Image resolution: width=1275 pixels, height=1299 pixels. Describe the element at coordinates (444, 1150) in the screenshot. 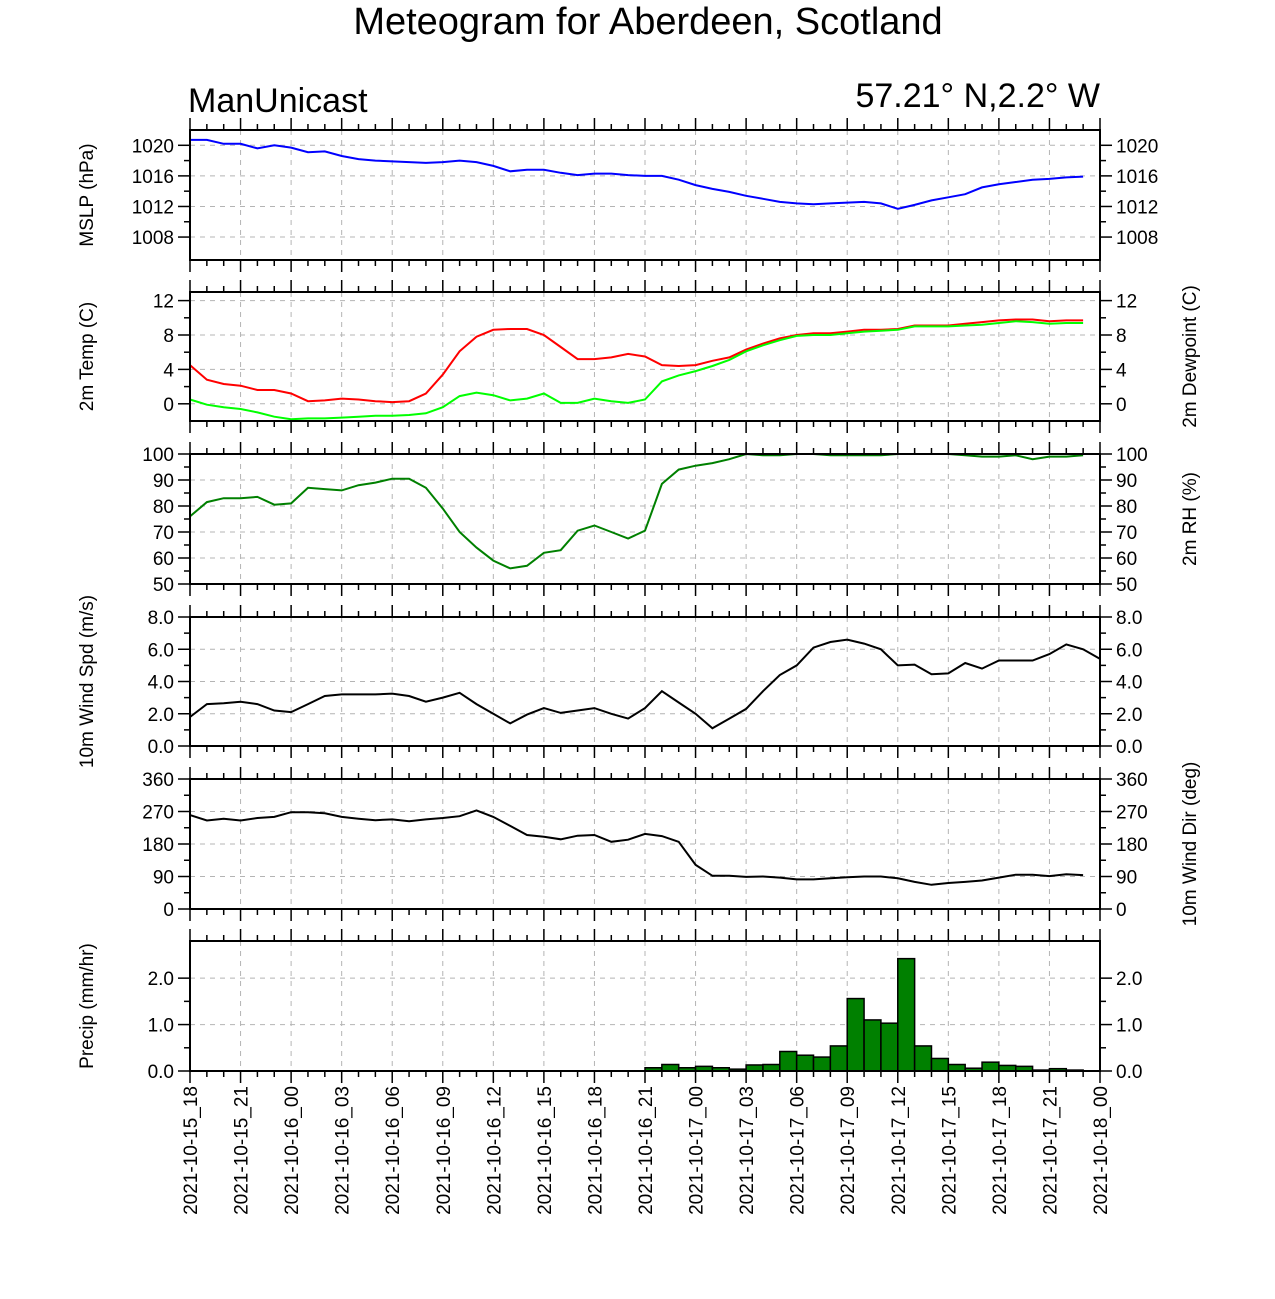

I see `x-tick-label: 2021-10-16_09` at that location.